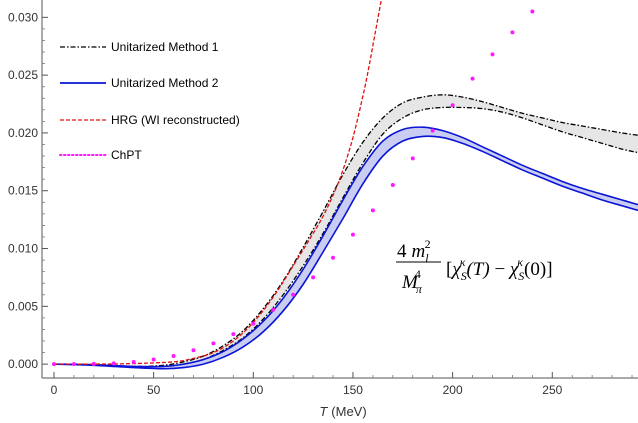  I want to click on y-tick-label: 0.030, so click(23, 17).